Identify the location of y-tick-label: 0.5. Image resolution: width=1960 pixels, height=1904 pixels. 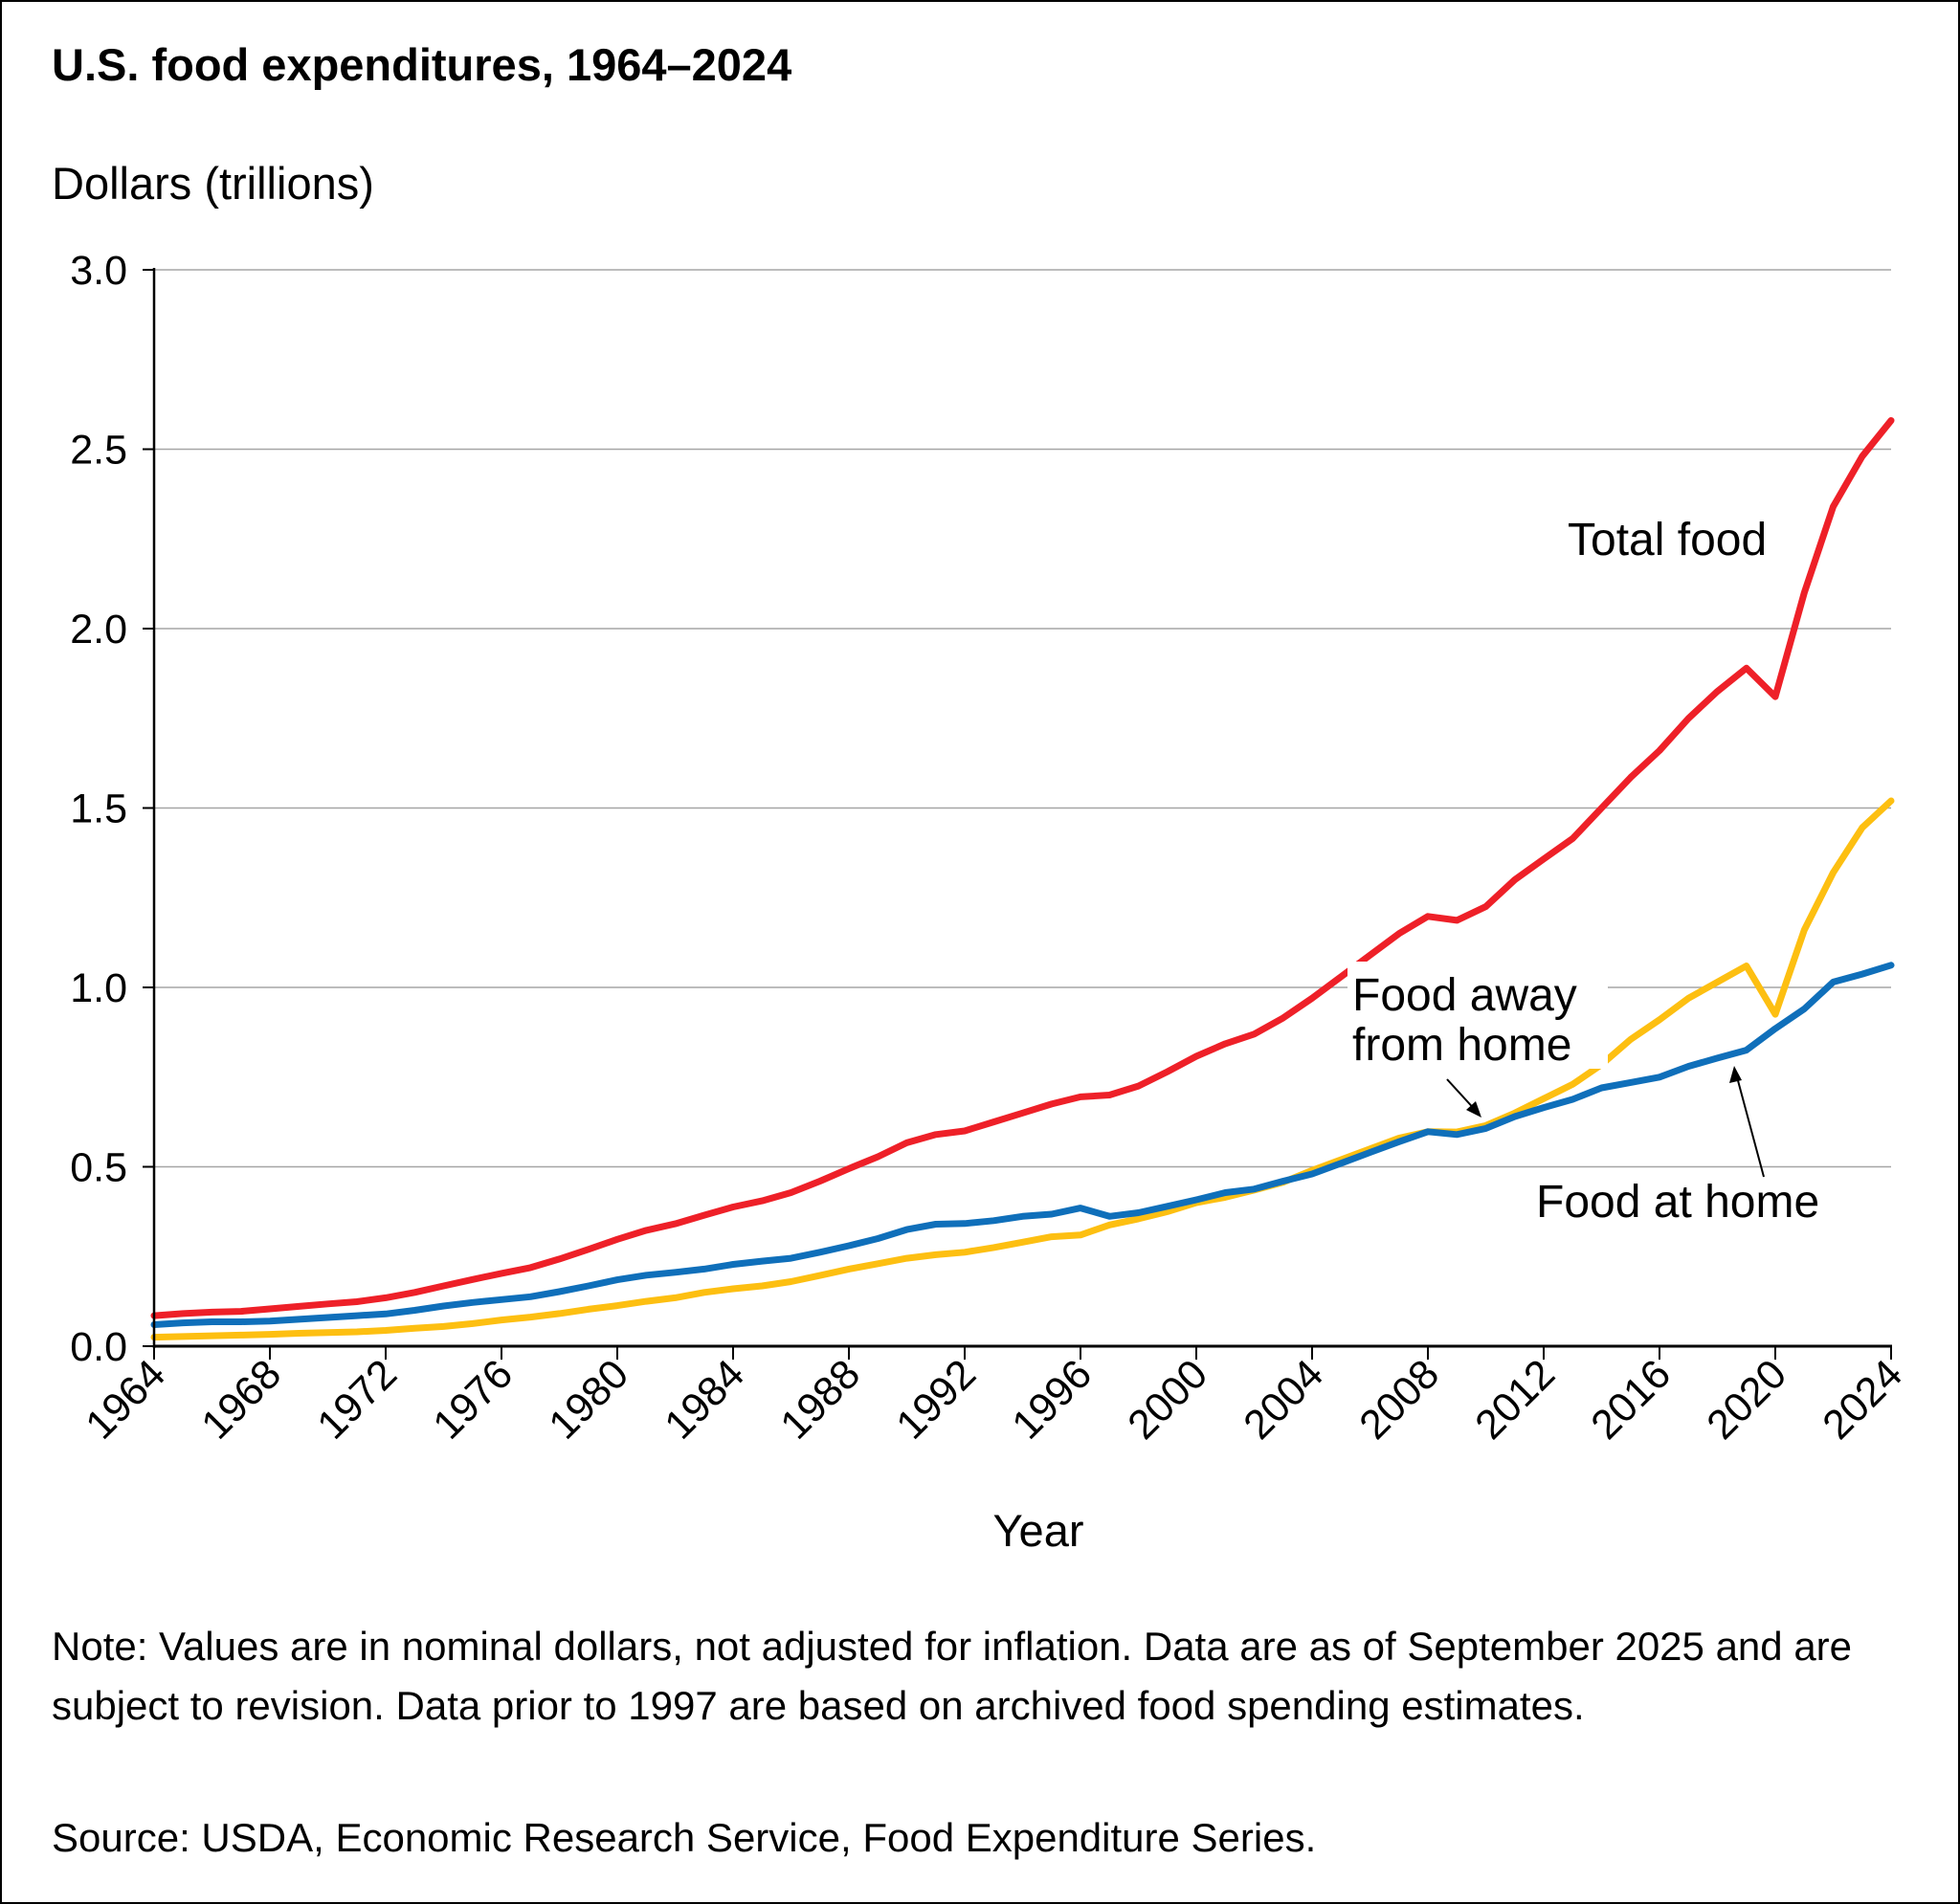
(99, 1168).